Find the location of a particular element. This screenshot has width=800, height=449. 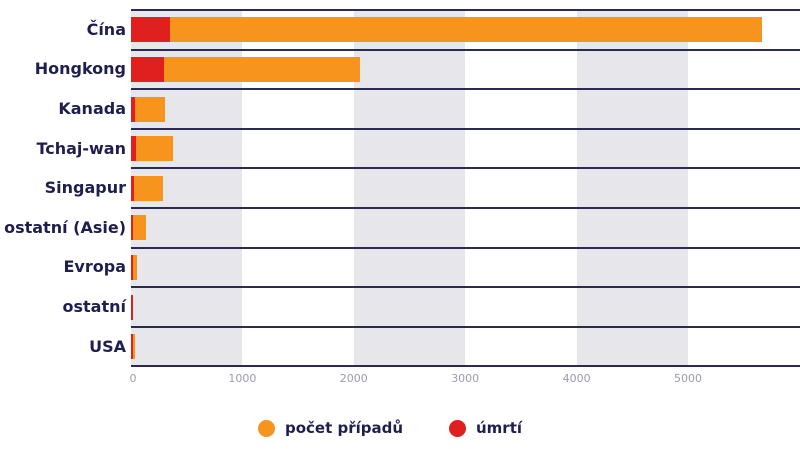

category-label: Singapur is located at coordinates (85, 188).